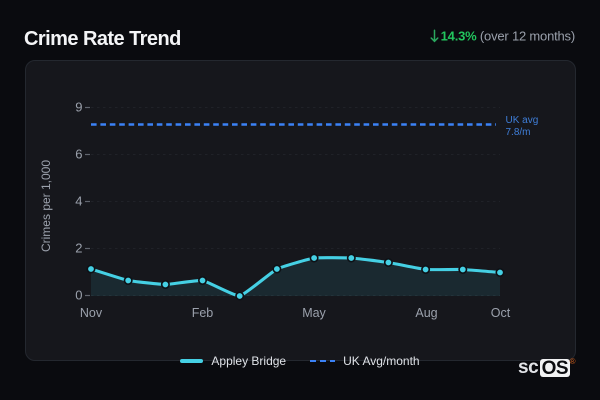 This screenshot has height=400, width=600. I want to click on svg-text: 6, so click(78, 154).